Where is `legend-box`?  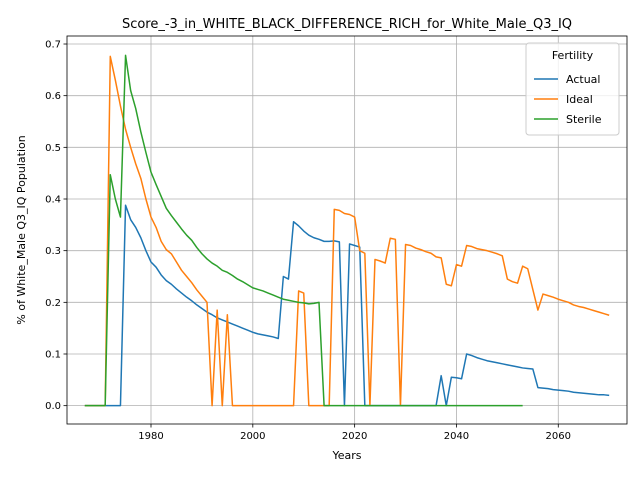 legend-box is located at coordinates (572, 89).